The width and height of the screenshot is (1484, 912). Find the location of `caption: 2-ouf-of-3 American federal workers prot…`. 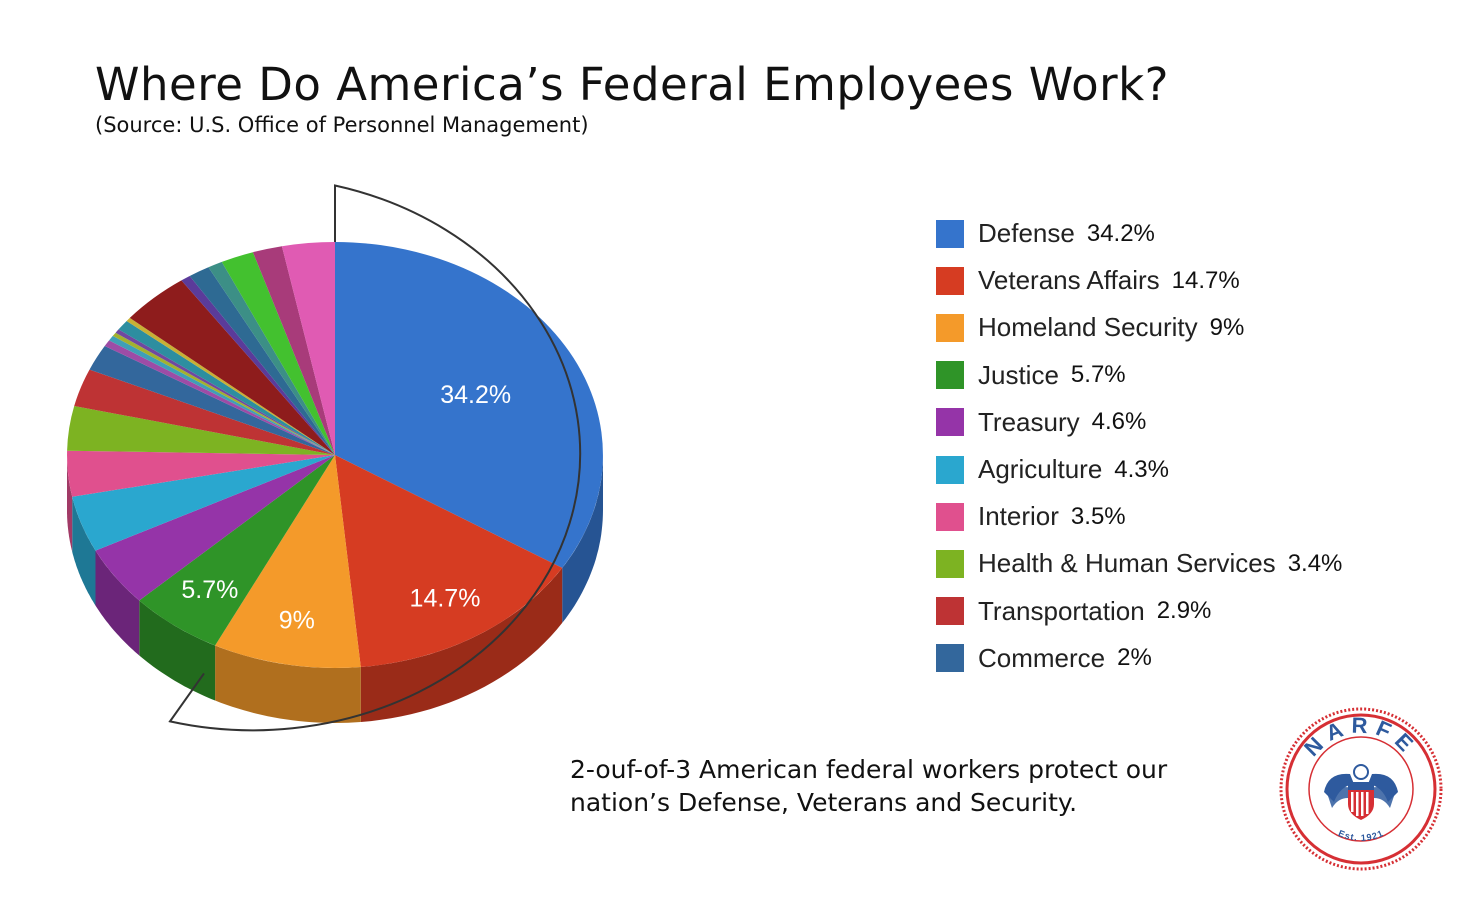

caption: 2-ouf-of-3 American federal workers prot… is located at coordinates (869, 786).